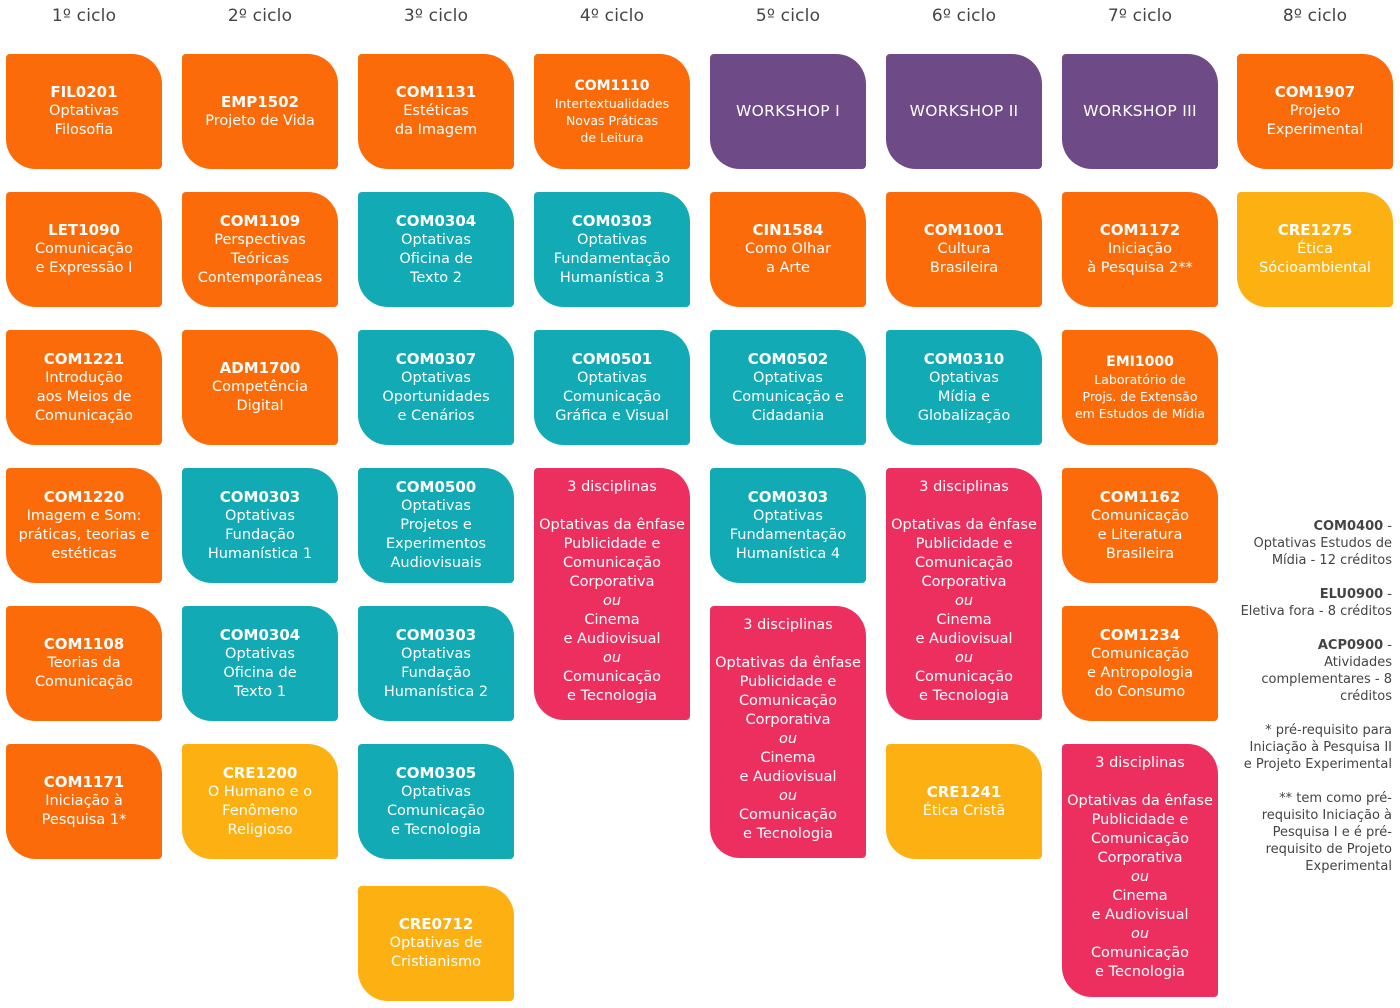  Describe the element at coordinates (436, 672) in the screenshot. I see `course-title-line: Fundação` at that location.